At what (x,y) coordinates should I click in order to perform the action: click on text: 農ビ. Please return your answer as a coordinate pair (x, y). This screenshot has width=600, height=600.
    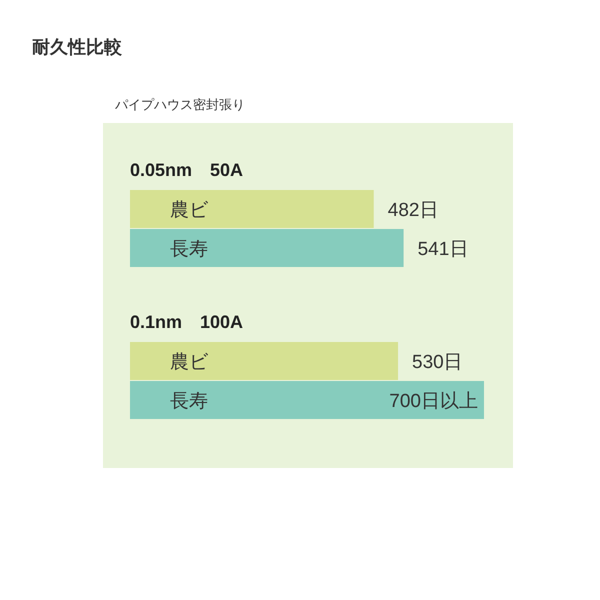
    Looking at the image, I should click on (189, 362).